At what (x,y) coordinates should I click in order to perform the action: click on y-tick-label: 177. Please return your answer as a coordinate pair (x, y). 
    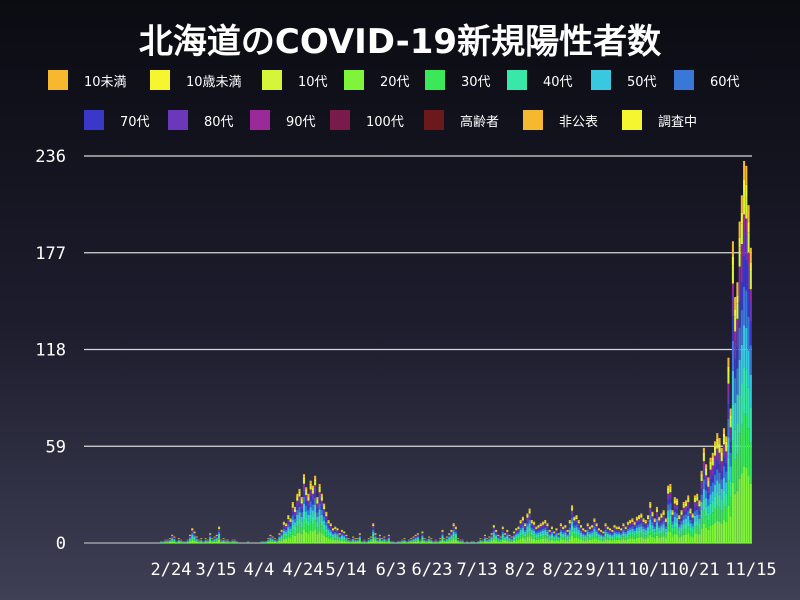
    Looking at the image, I should click on (50, 254).